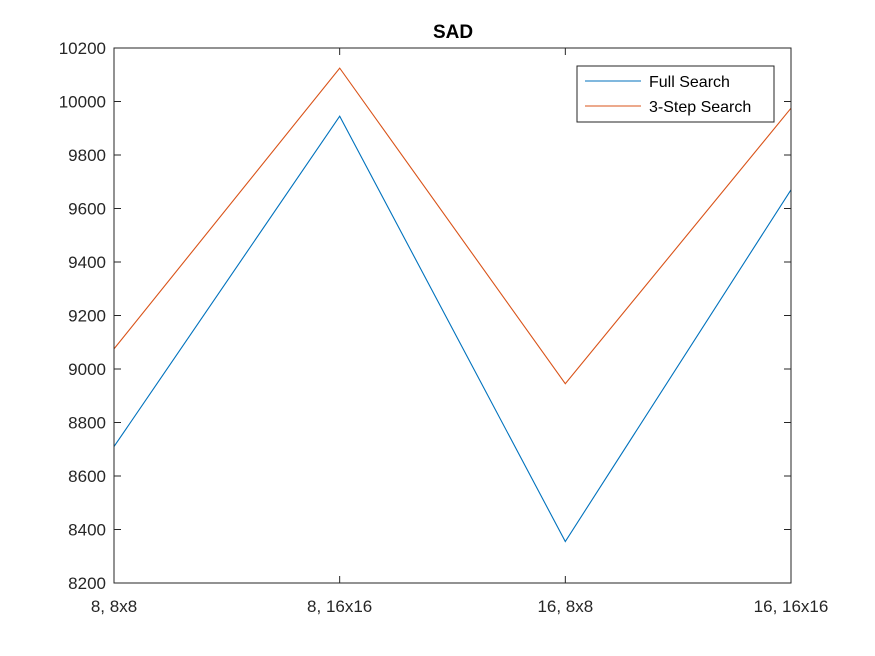 This screenshot has height=656, width=875. Describe the element at coordinates (791, 606) in the screenshot. I see `x-tick-label: 16, 16x16` at that location.